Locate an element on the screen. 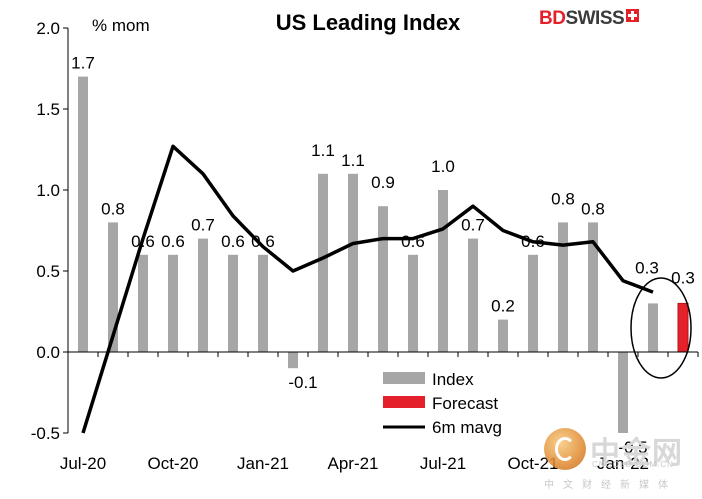 The height and width of the screenshot is (499, 702). brand-logo: BD SWISS is located at coordinates (589, 19).